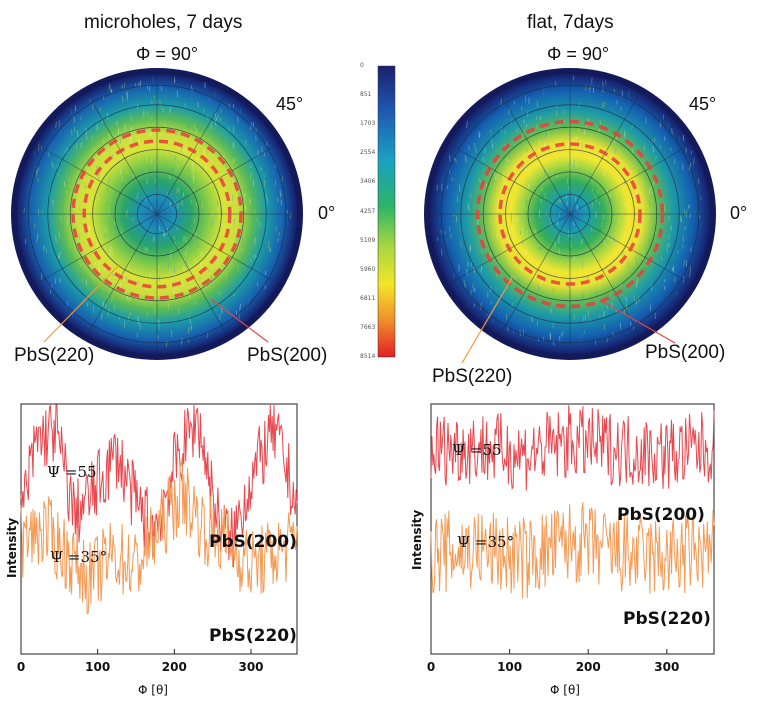 The width and height of the screenshot is (776, 706). I want to click on series-line-PbS(200), so click(572, 448).